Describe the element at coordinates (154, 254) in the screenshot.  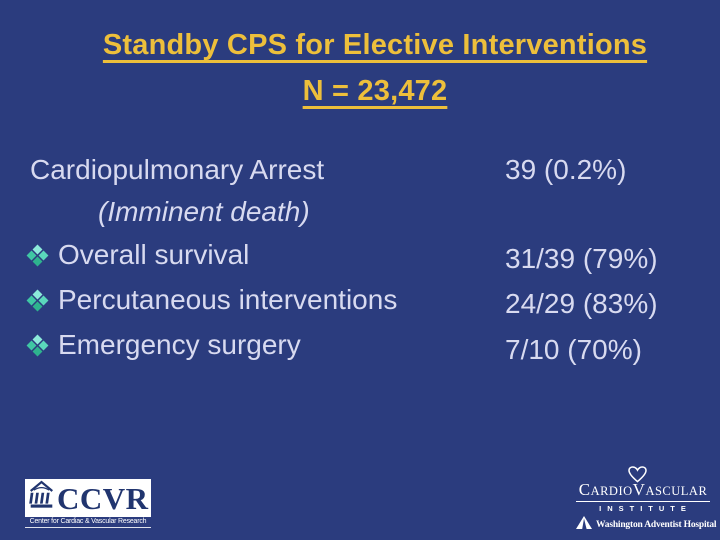
I see `bullet-label: Overall survival` at that location.